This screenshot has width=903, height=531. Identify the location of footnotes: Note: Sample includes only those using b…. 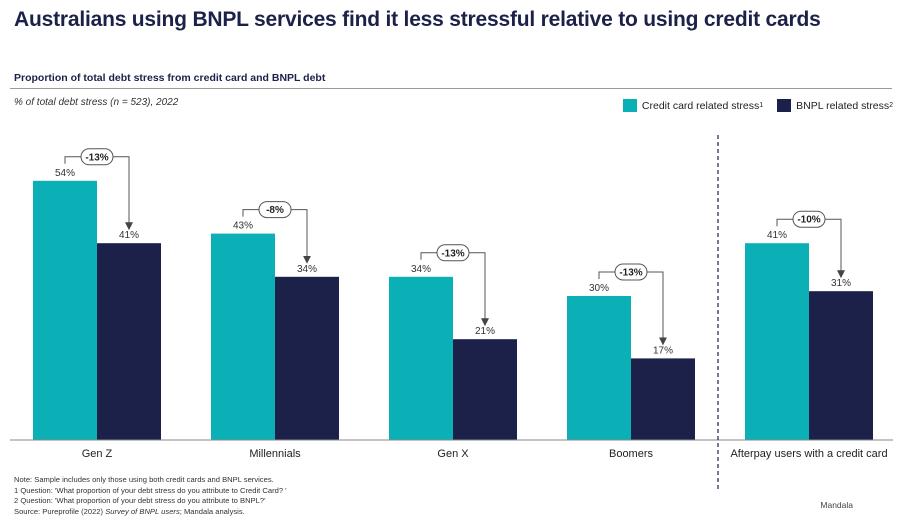
(150, 496).